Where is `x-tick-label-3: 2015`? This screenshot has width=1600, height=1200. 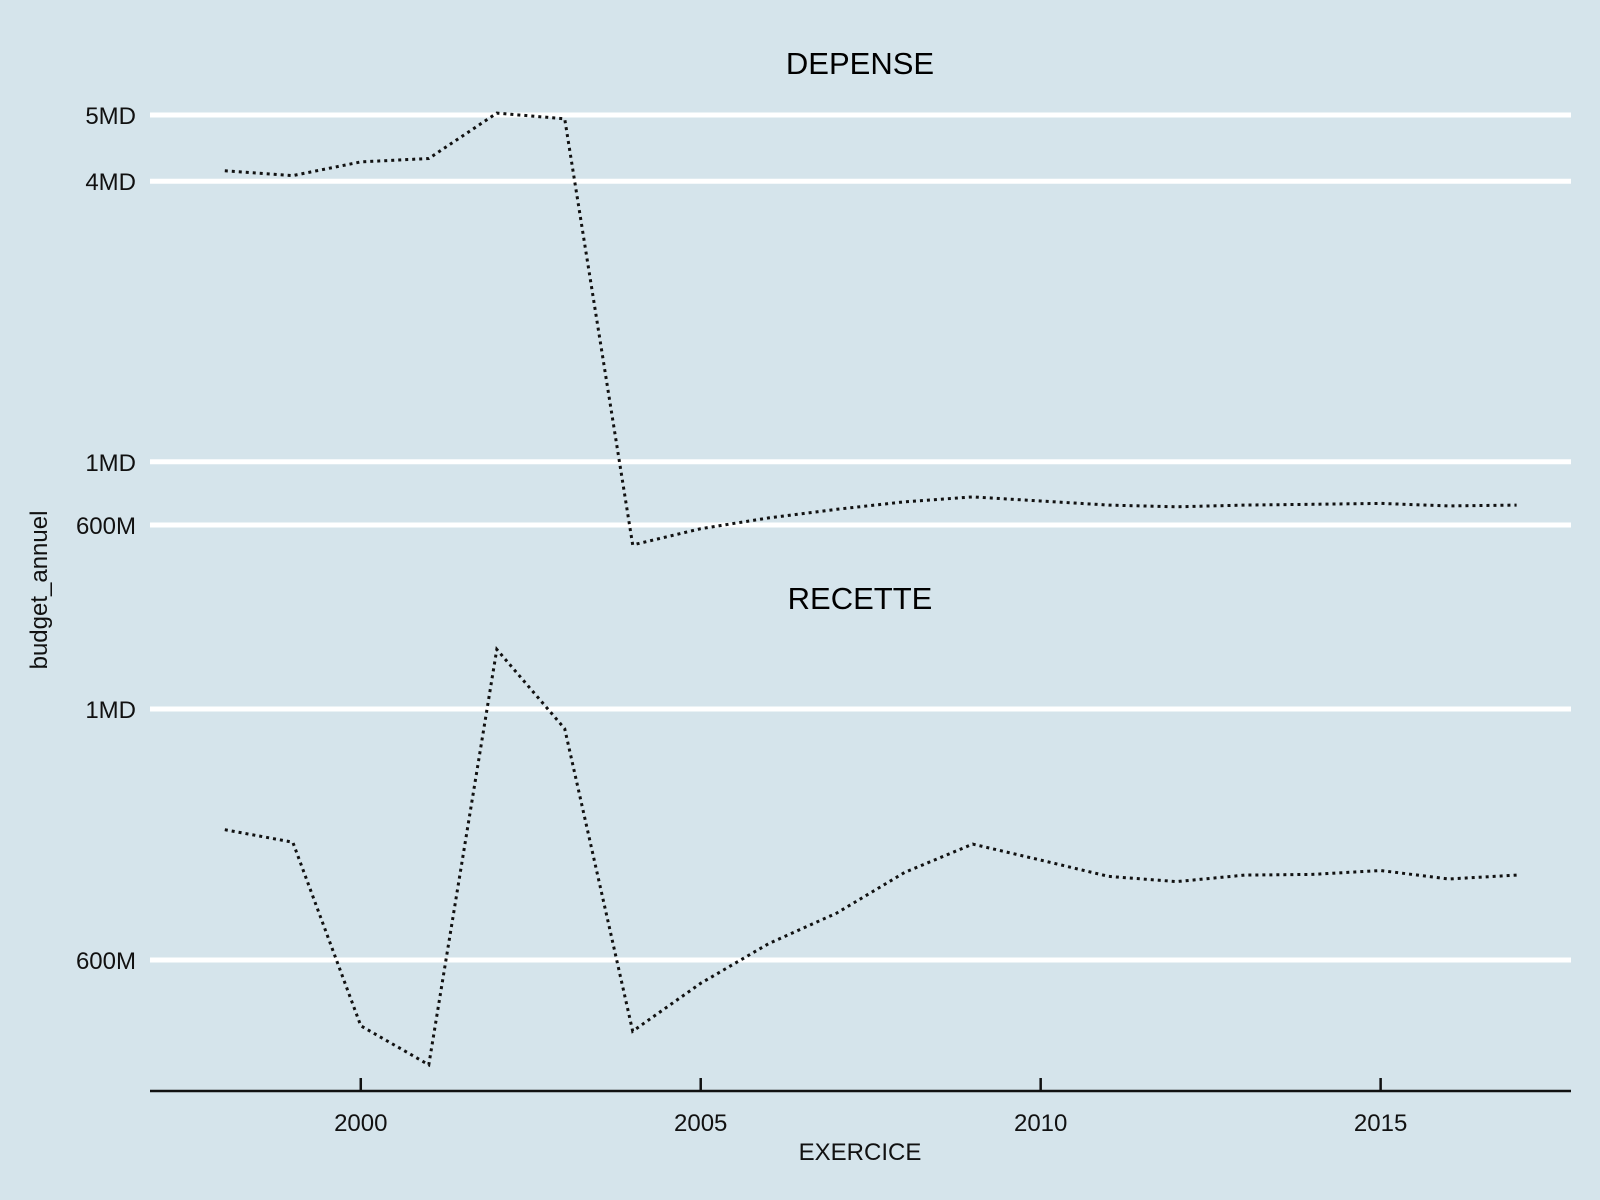 x-tick-label-3: 2015 is located at coordinates (1380, 1123).